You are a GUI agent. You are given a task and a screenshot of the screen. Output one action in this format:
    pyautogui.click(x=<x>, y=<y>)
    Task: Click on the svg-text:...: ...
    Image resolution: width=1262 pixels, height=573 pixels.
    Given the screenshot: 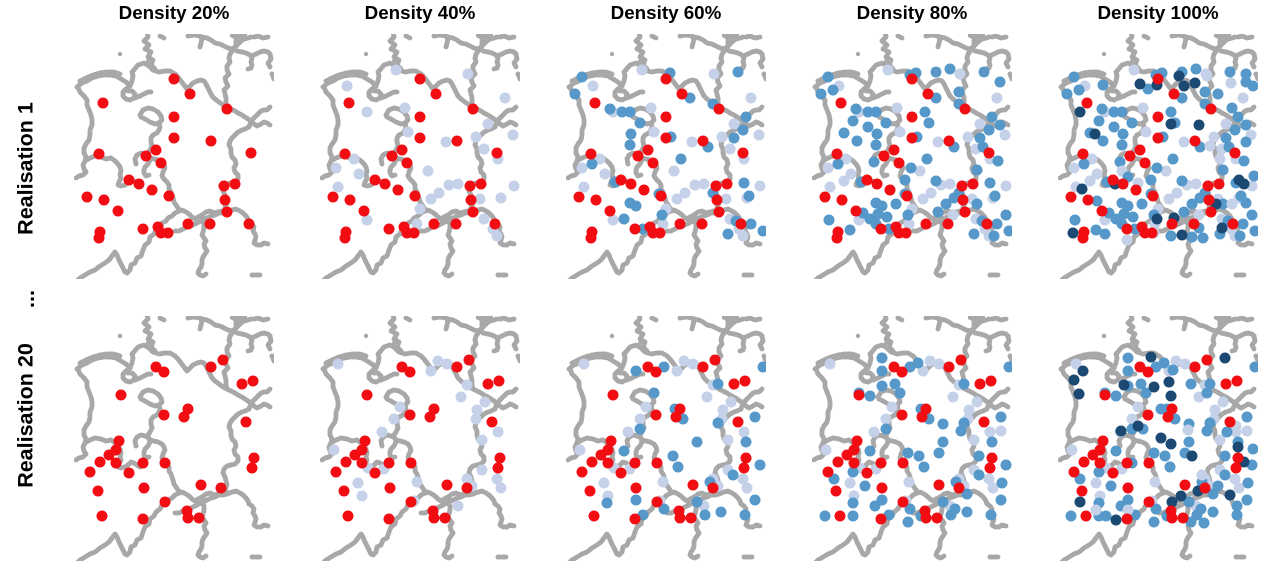 What is the action you would take?
    pyautogui.click(x=27, y=299)
    